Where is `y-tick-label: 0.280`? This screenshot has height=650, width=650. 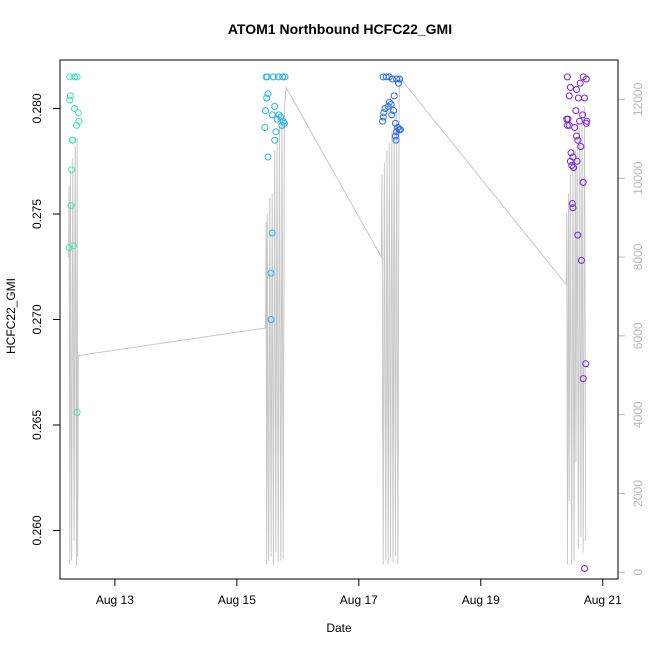
y-tick-label: 0.280 is located at coordinates (37, 108).